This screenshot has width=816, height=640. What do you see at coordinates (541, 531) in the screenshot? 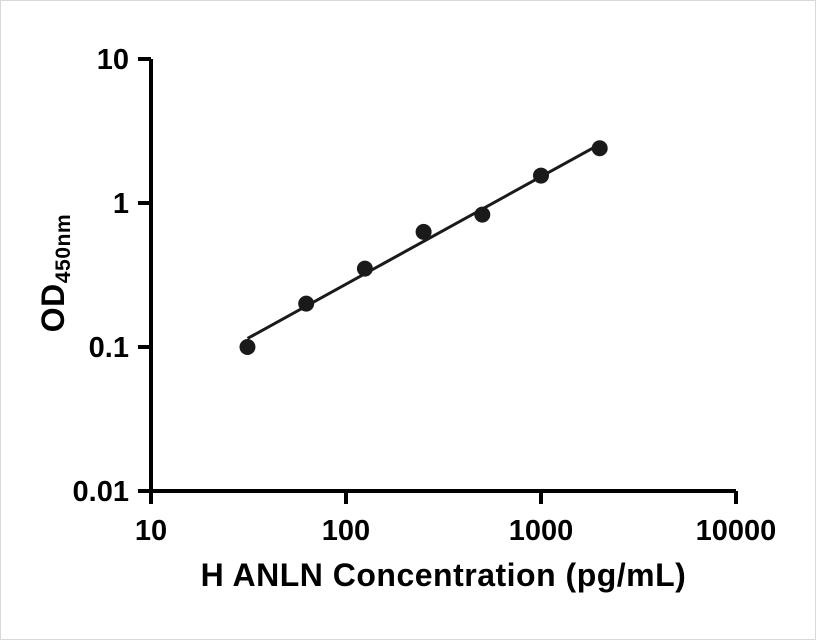
I see `x-tick-label: 1000` at bounding box center [541, 531].